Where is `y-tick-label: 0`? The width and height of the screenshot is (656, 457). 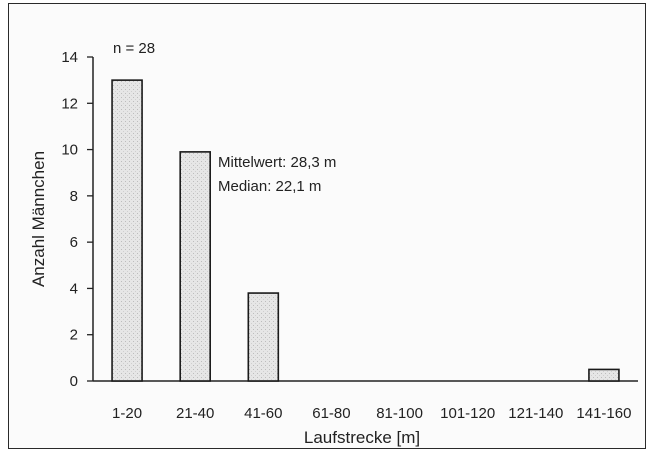
y-tick-label: 0 is located at coordinates (74, 381).